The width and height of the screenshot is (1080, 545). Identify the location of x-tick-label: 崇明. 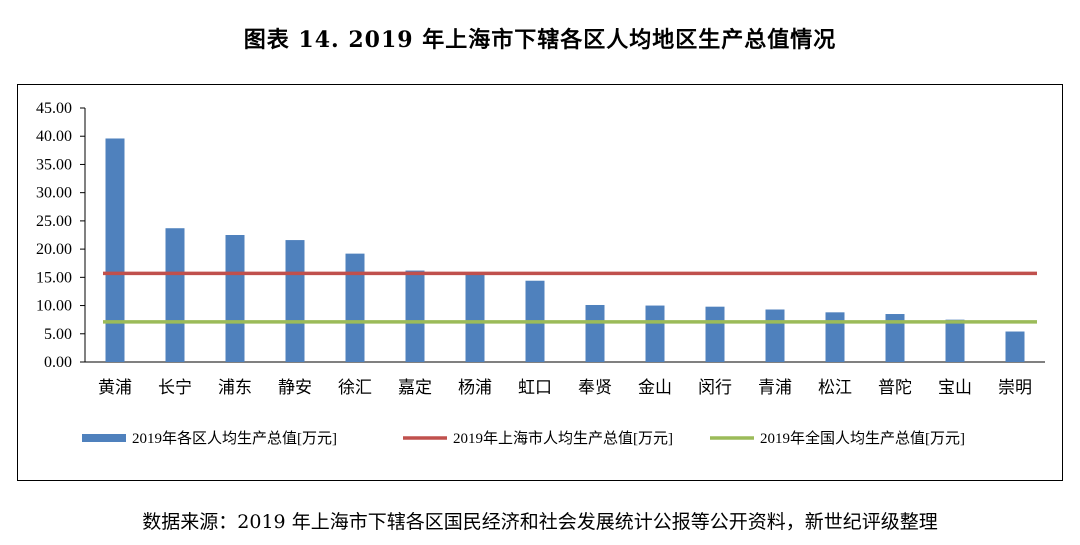
(1015, 388).